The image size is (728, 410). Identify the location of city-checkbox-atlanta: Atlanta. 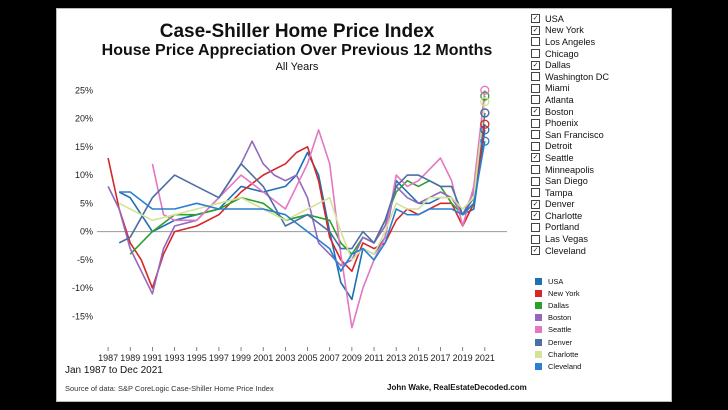
(601, 100).